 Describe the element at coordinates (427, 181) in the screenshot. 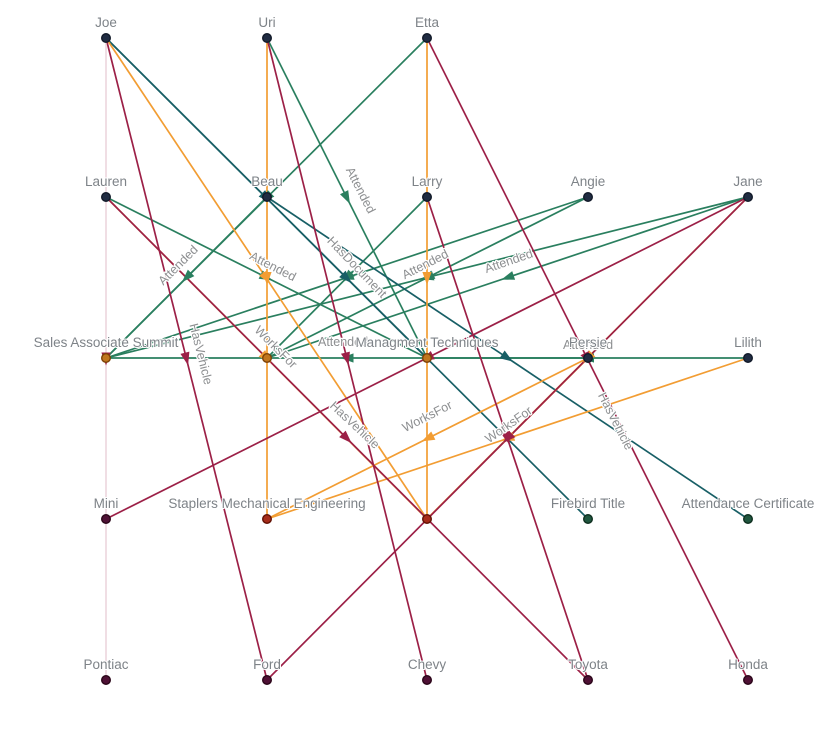

I see `node-label-larry: Larry` at that location.